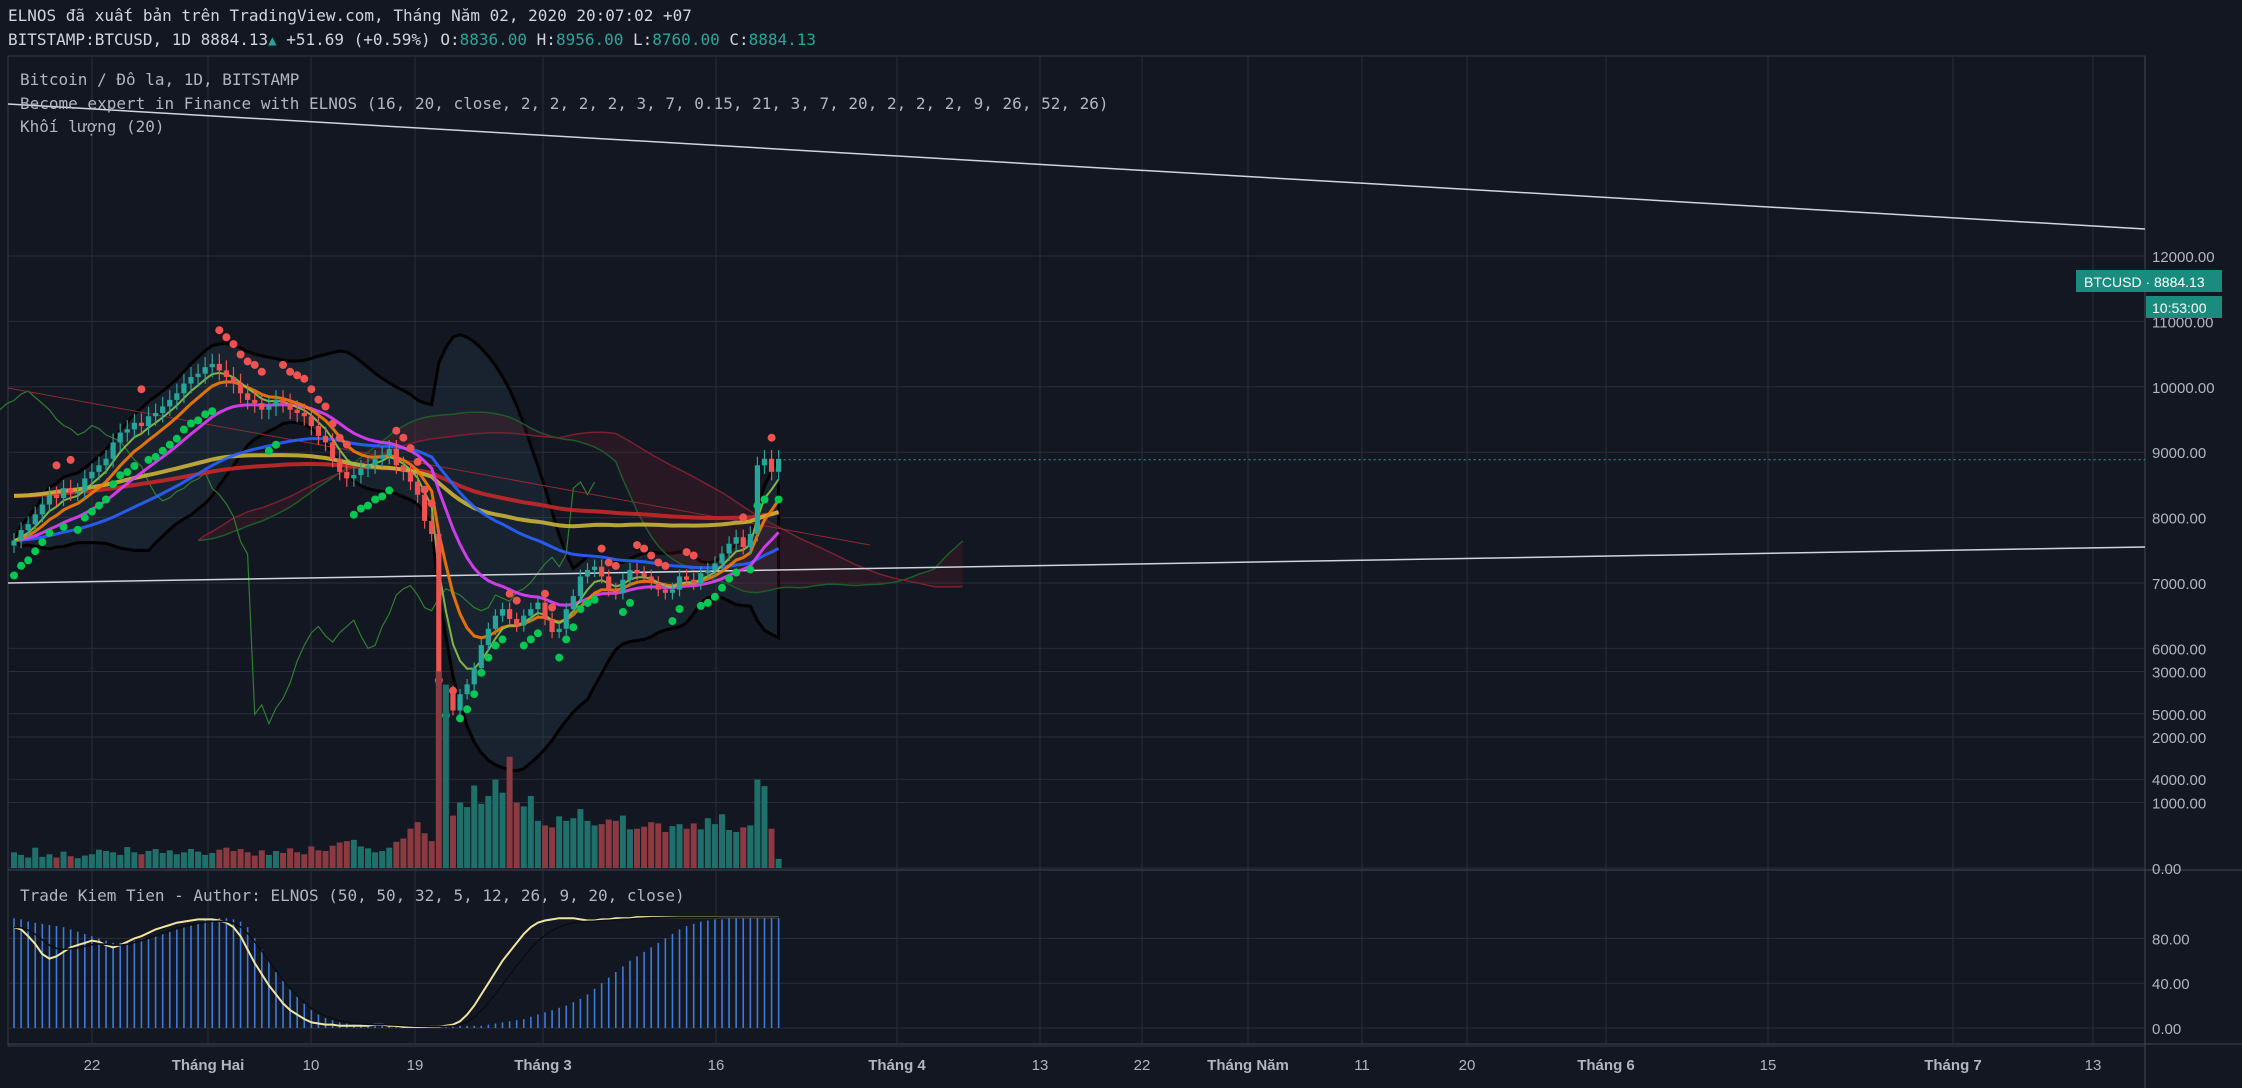 This screenshot has width=2242, height=1088. What do you see at coordinates (716, 1065) in the screenshot?
I see `time-tick-label: 16` at bounding box center [716, 1065].